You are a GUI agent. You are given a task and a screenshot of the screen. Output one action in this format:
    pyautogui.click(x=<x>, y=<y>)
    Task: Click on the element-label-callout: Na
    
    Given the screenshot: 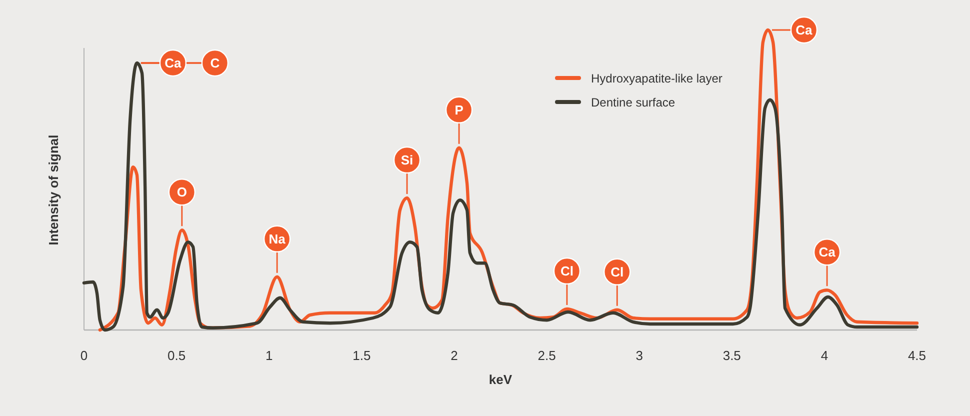 What is the action you would take?
    pyautogui.click(x=277, y=249)
    